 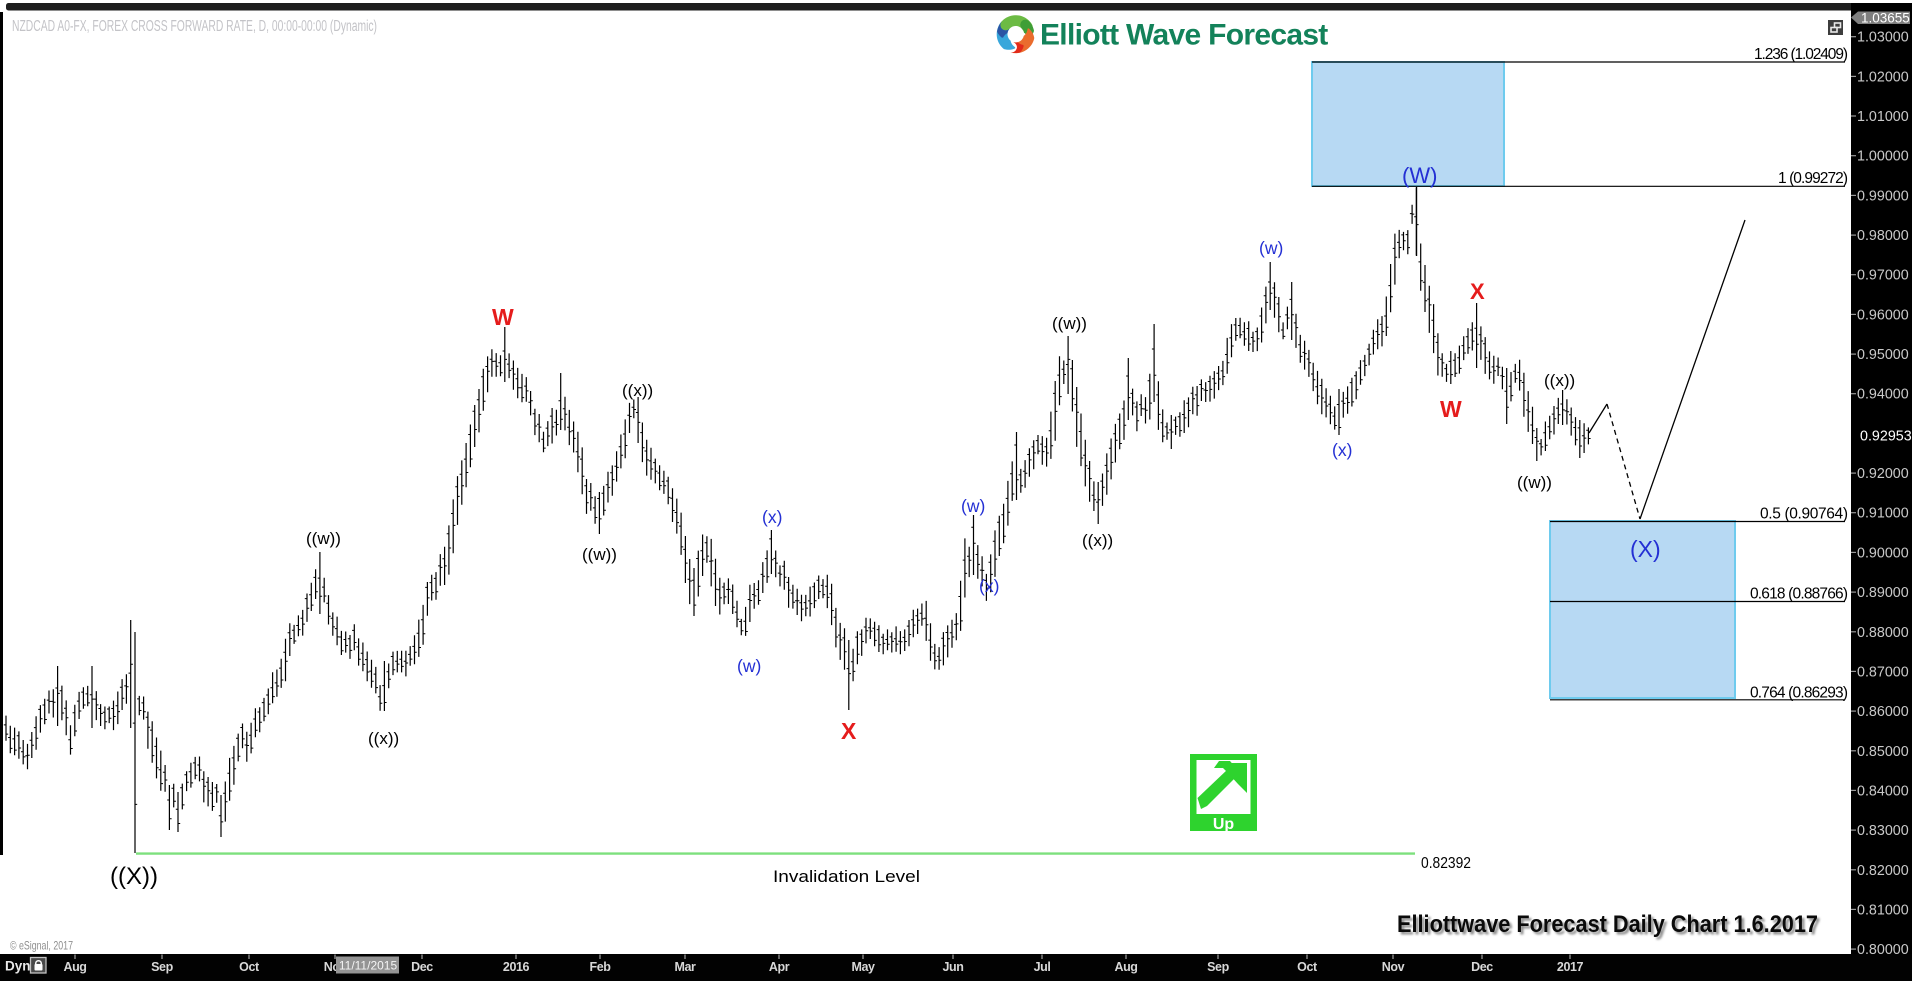 I want to click on svg-text: 0.98000, so click(x=1883, y=236).